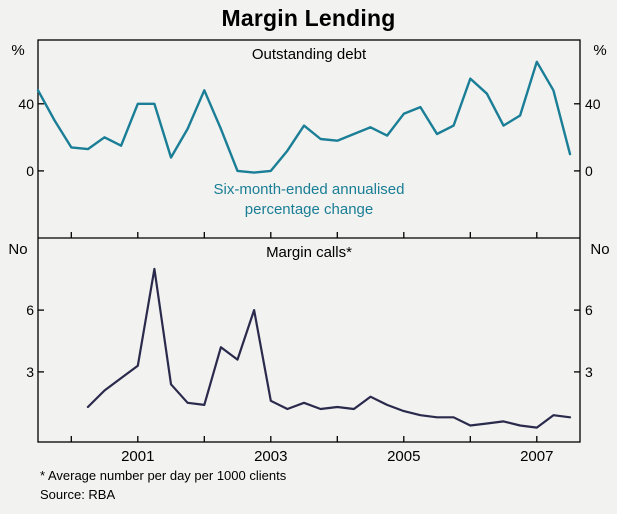 The height and width of the screenshot is (514, 617). I want to click on top-panel-annotation-line2: percentage change, so click(309, 209).